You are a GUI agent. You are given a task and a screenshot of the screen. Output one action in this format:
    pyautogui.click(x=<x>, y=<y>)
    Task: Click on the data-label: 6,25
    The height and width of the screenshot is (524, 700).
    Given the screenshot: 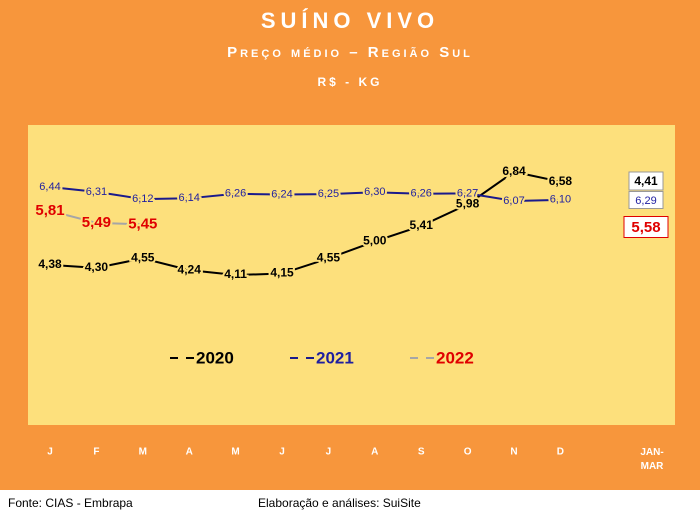 What is the action you would take?
    pyautogui.click(x=328, y=194)
    